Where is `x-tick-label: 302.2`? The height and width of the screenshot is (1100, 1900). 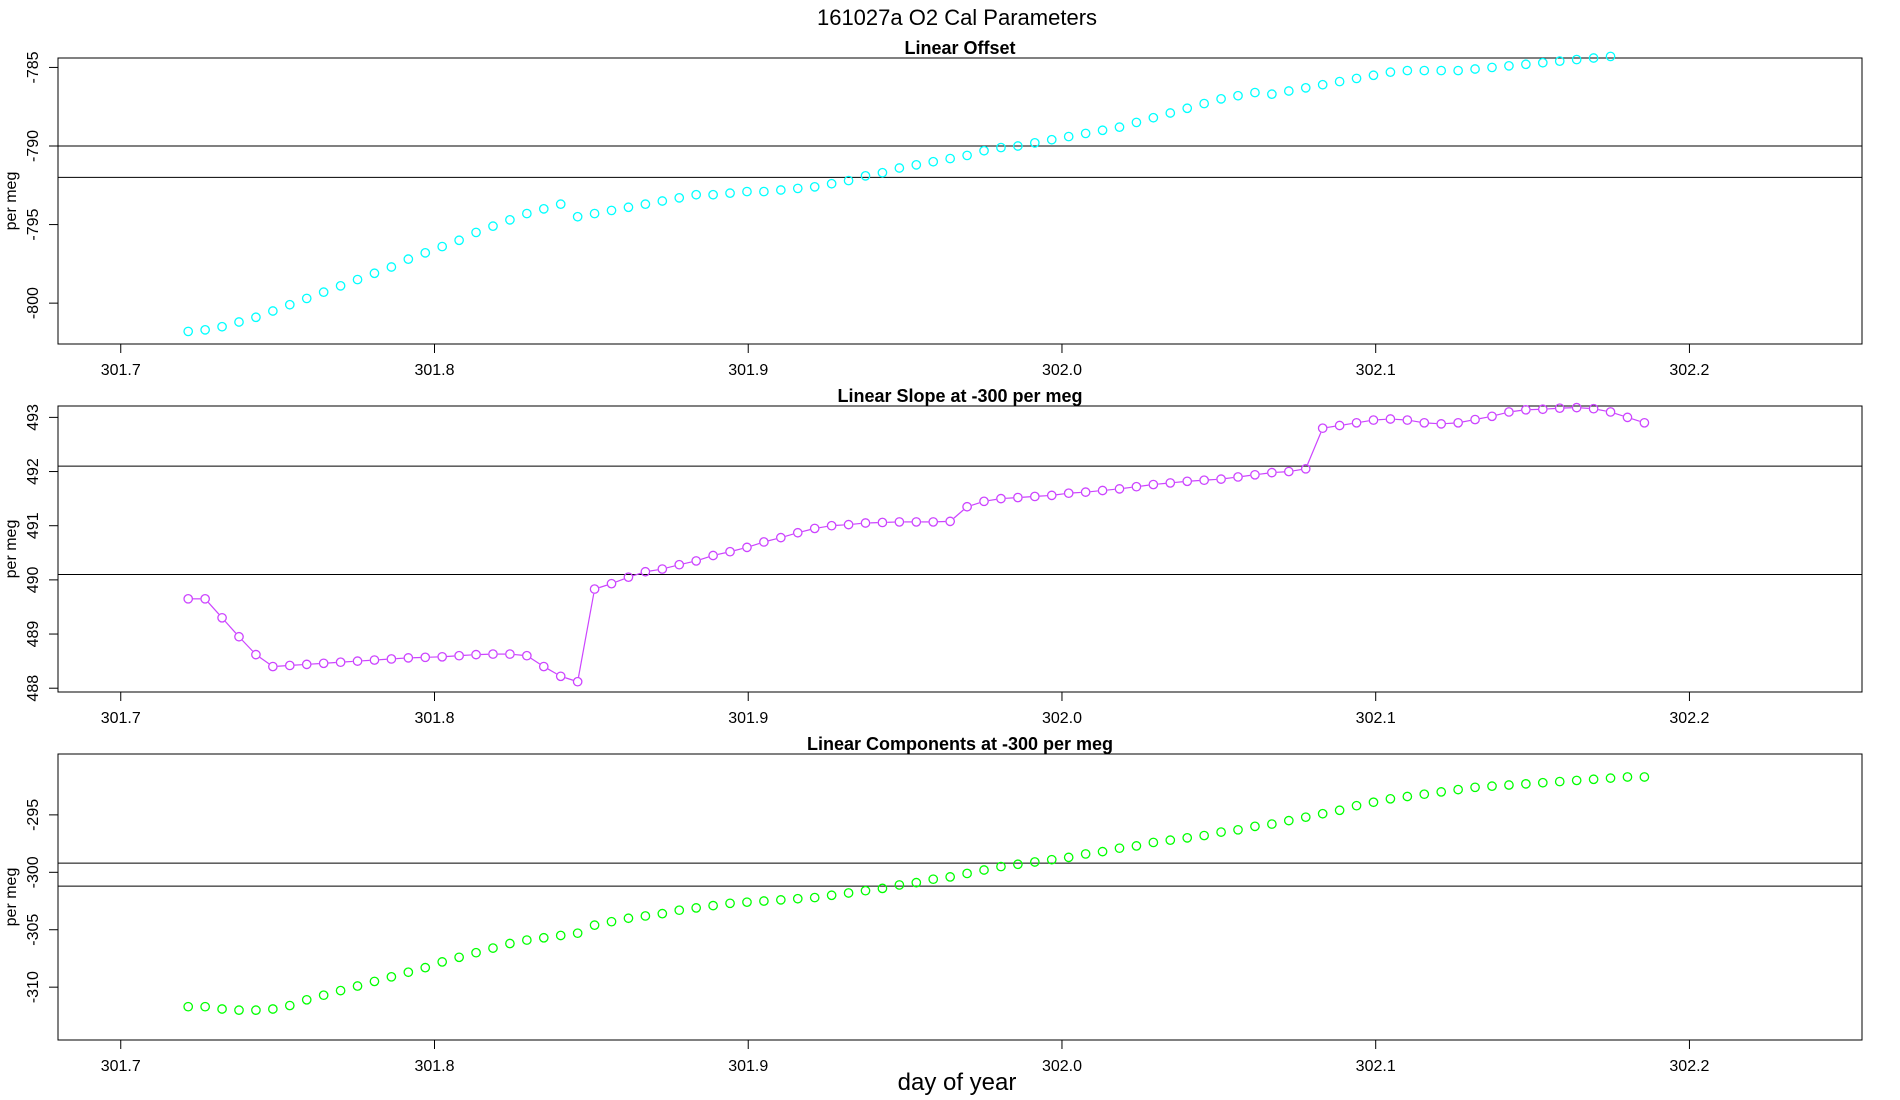
x-tick-label: 302.2 is located at coordinates (1689, 1066).